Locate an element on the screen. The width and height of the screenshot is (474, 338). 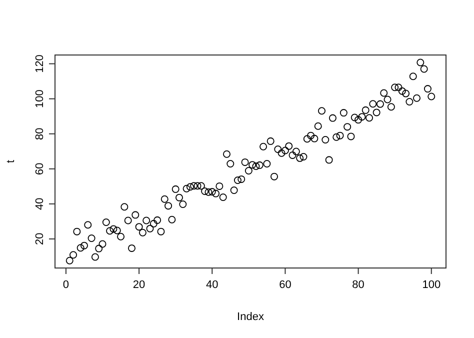
x-tick-label: 0 is located at coordinates (66, 285).